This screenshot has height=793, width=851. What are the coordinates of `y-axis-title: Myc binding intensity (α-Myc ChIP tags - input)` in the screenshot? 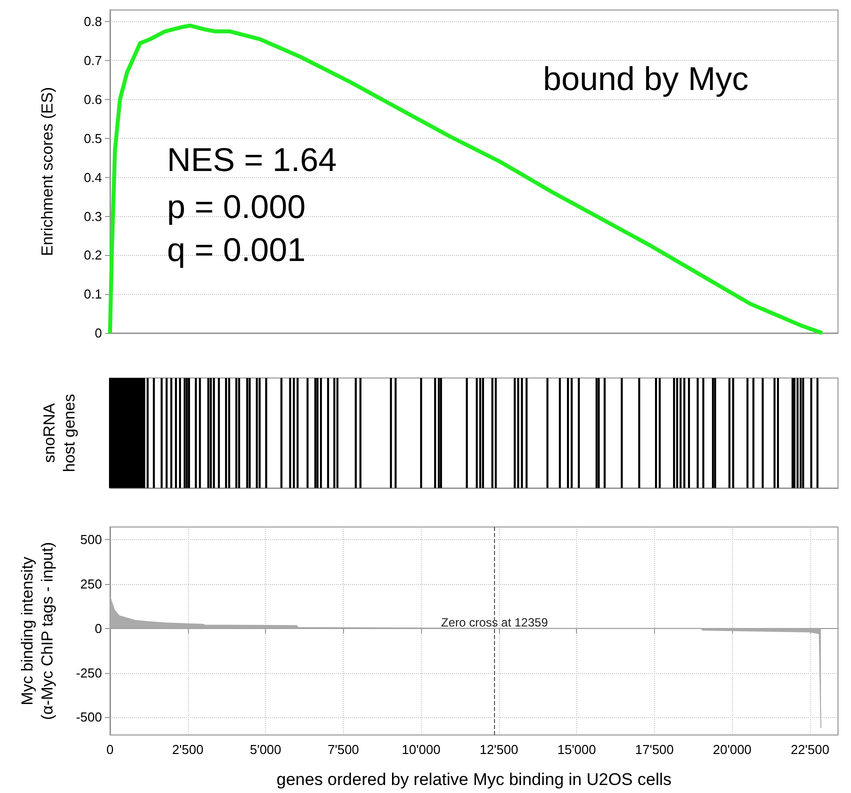 It's located at (38, 631).